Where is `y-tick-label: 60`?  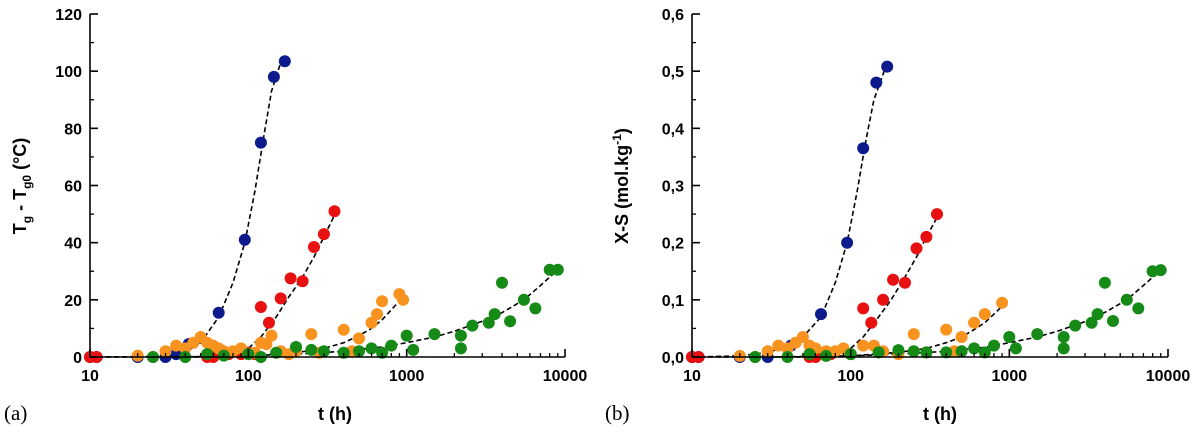
y-tick-label: 60 is located at coordinates (73, 187).